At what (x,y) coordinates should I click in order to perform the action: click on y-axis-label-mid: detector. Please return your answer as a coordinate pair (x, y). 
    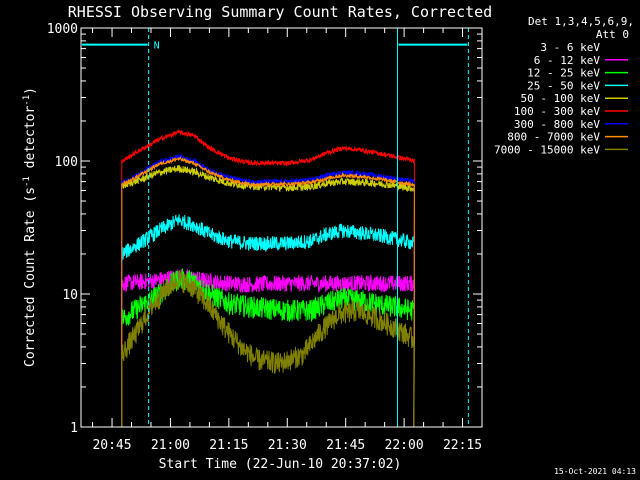
    Looking at the image, I should click on (30, 141).